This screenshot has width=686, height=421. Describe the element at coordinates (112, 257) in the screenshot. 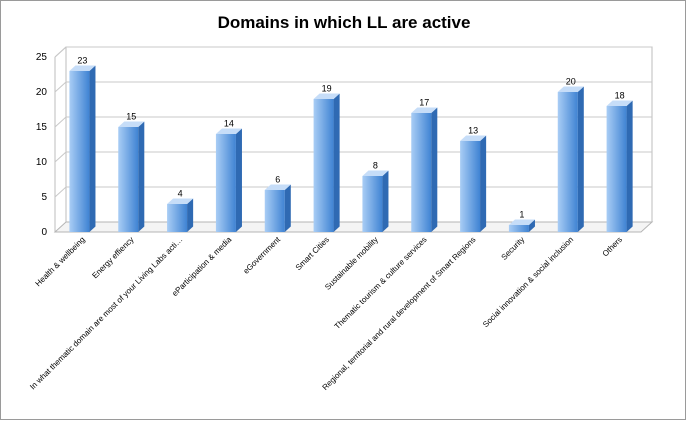

I see `x-tick-label: Energy effiency` at that location.